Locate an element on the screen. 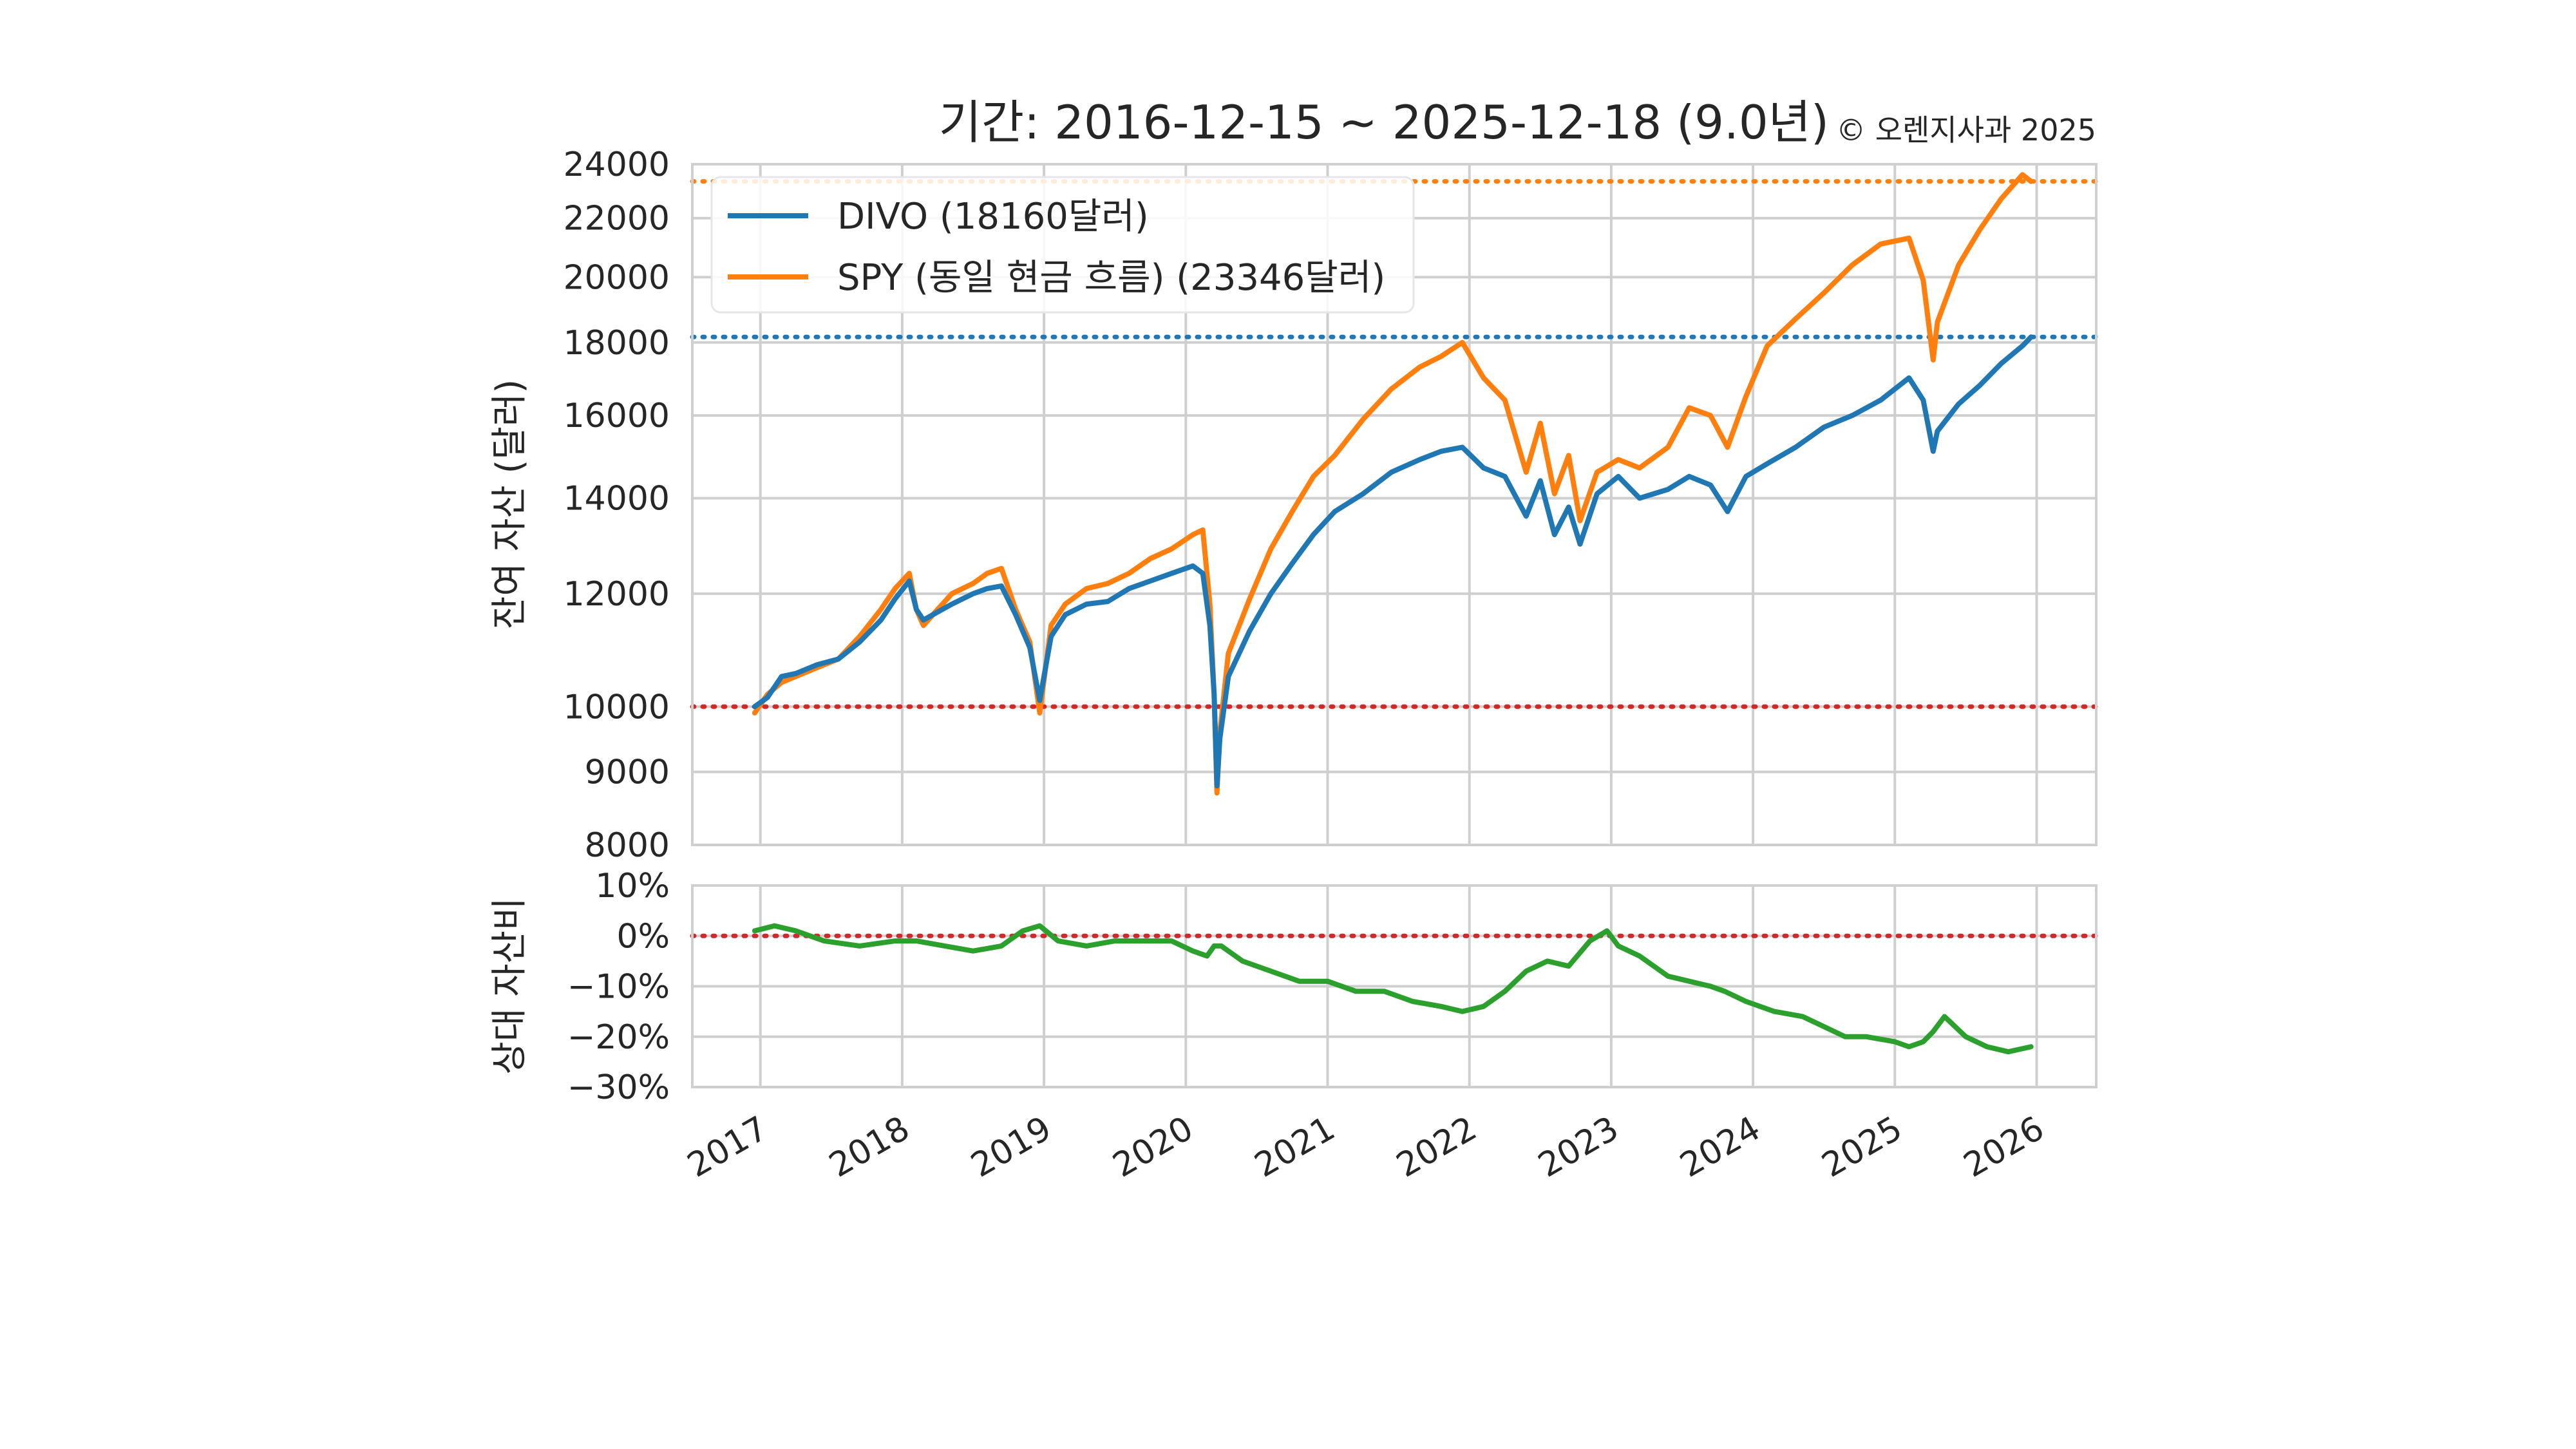  x-tick-2026: 2026 is located at coordinates (2004, 1147).